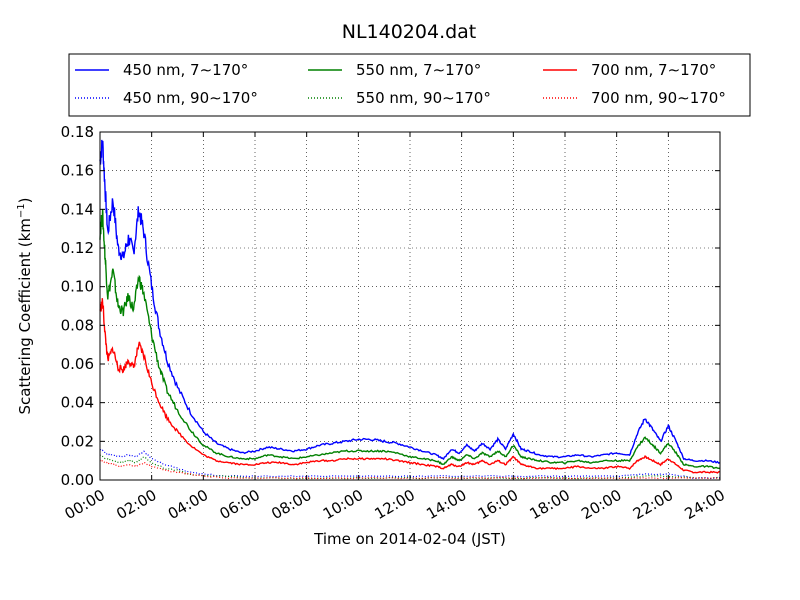  What do you see at coordinates (498, 504) in the screenshot?
I see `x-tick-label: 16:00` at bounding box center [498, 504].